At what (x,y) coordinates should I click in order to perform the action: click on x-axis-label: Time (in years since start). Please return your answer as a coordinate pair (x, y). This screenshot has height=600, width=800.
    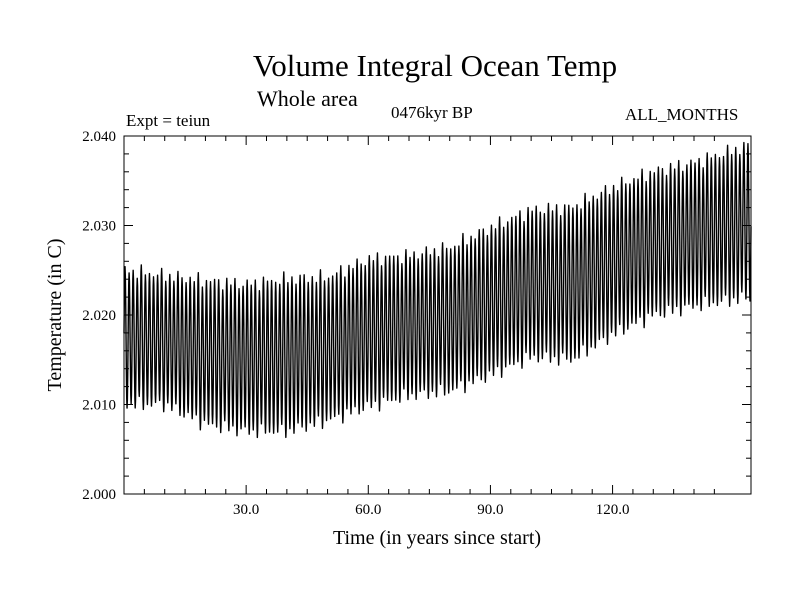
    Looking at the image, I should click on (437, 538).